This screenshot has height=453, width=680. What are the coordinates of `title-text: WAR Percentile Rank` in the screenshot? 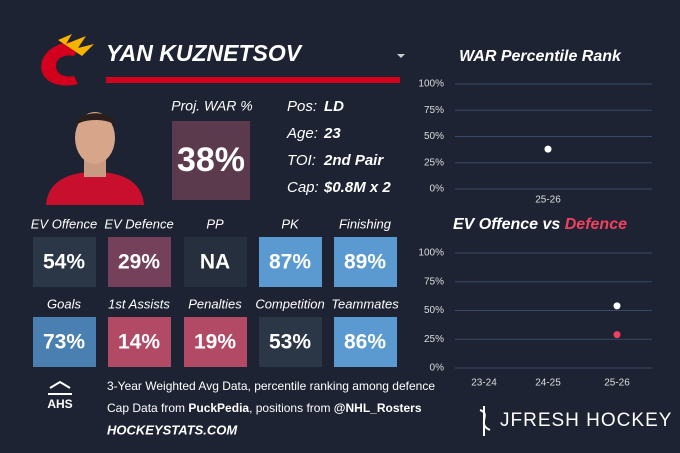 It's located at (540, 56).